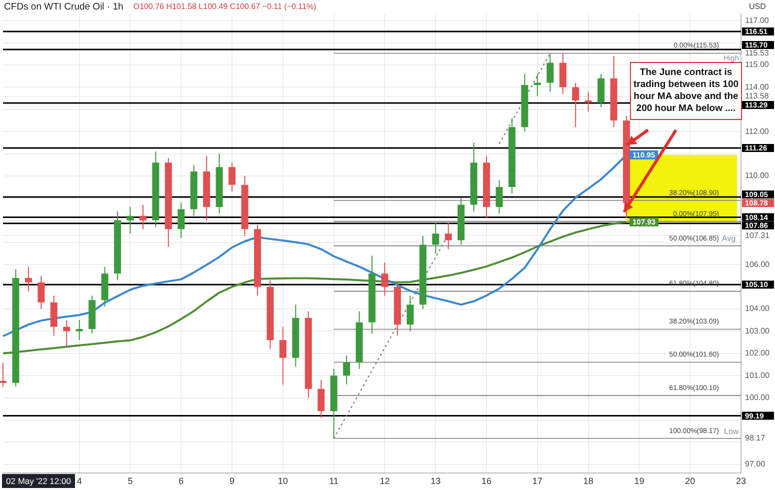 This screenshot has height=490, width=775. What do you see at coordinates (757, 175) in the screenshot?
I see `y-tick-label: 110.00` at bounding box center [757, 175].